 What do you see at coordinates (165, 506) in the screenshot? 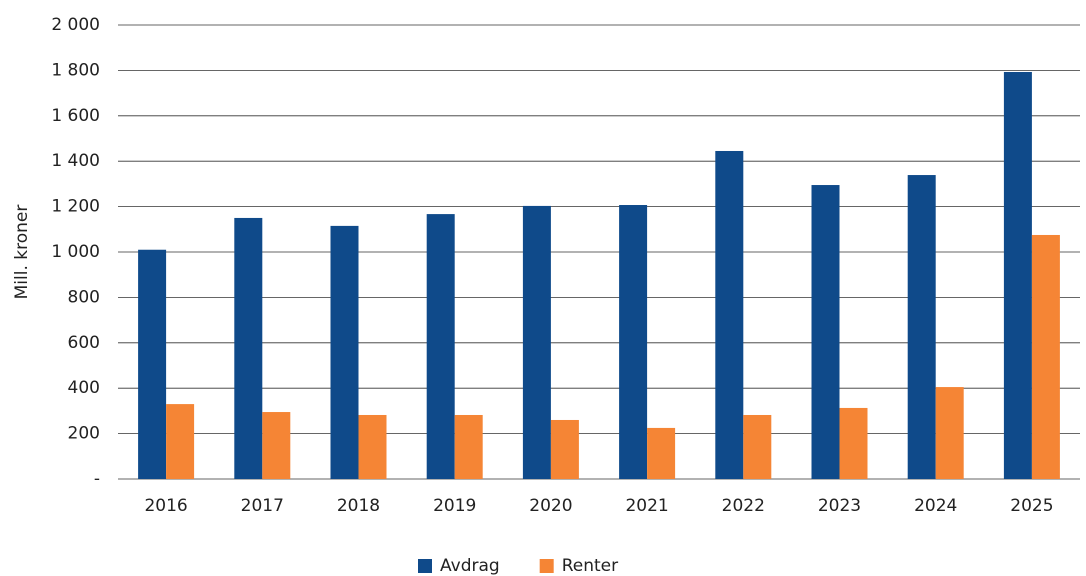
I see `x-tick-label: 2016` at bounding box center [165, 506].